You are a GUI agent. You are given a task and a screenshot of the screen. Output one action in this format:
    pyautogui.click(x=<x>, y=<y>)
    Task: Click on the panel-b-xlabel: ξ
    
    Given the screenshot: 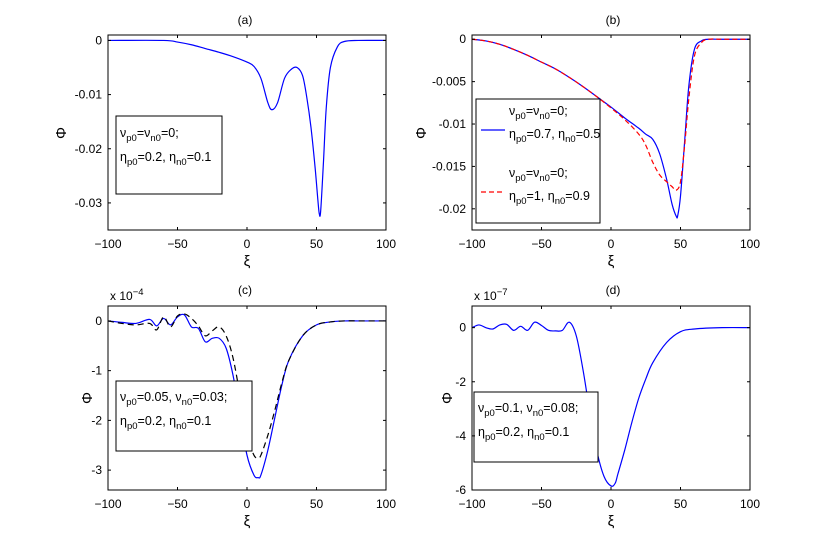 What is the action you would take?
    pyautogui.click(x=611, y=261)
    